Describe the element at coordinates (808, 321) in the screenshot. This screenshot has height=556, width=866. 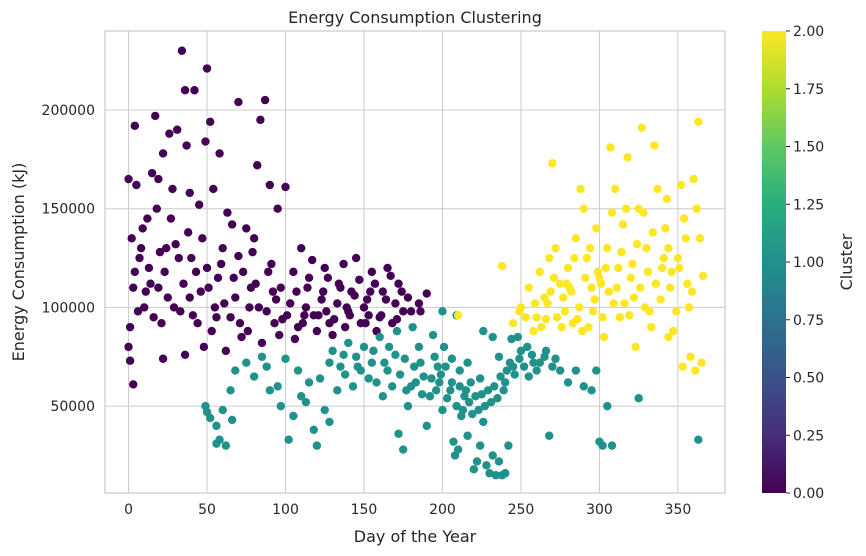
I see `colorbar-tick-label: 0.75` at that location.